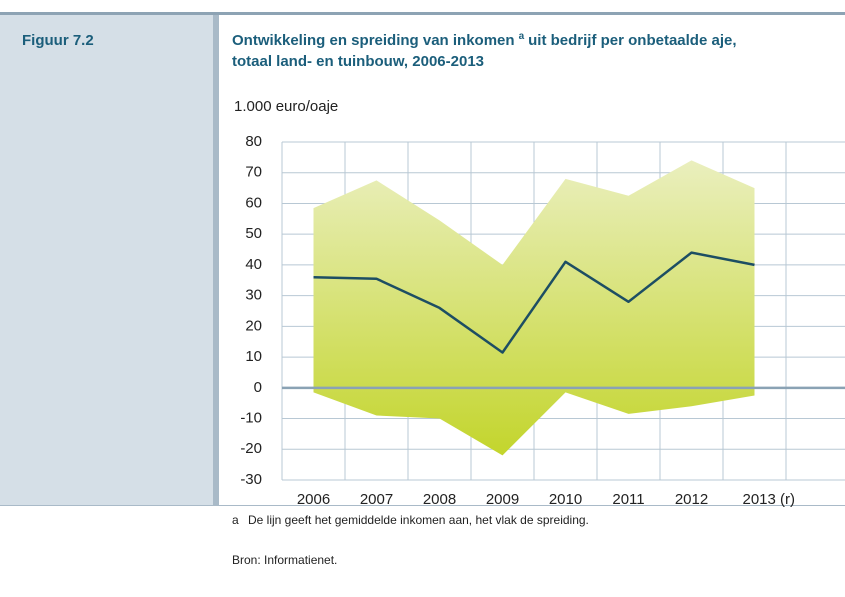 Image resolution: width=845 pixels, height=597 pixels. Describe the element at coordinates (373, 40) in the screenshot. I see `title-part: Ontwikkeling en spreiding van inkomen` at that location.